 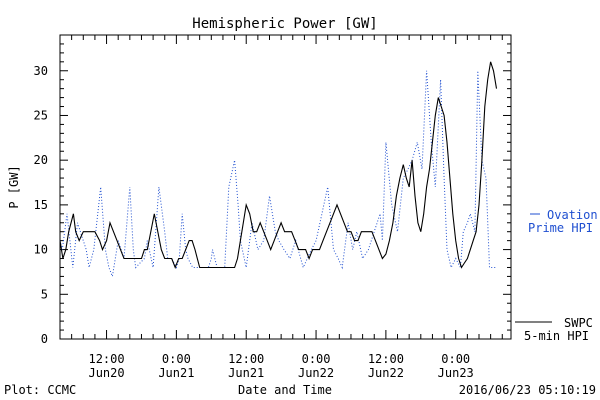 What do you see at coordinates (106, 373) in the screenshot?
I see `x-tick-date-label: Jun20` at bounding box center [106, 373].